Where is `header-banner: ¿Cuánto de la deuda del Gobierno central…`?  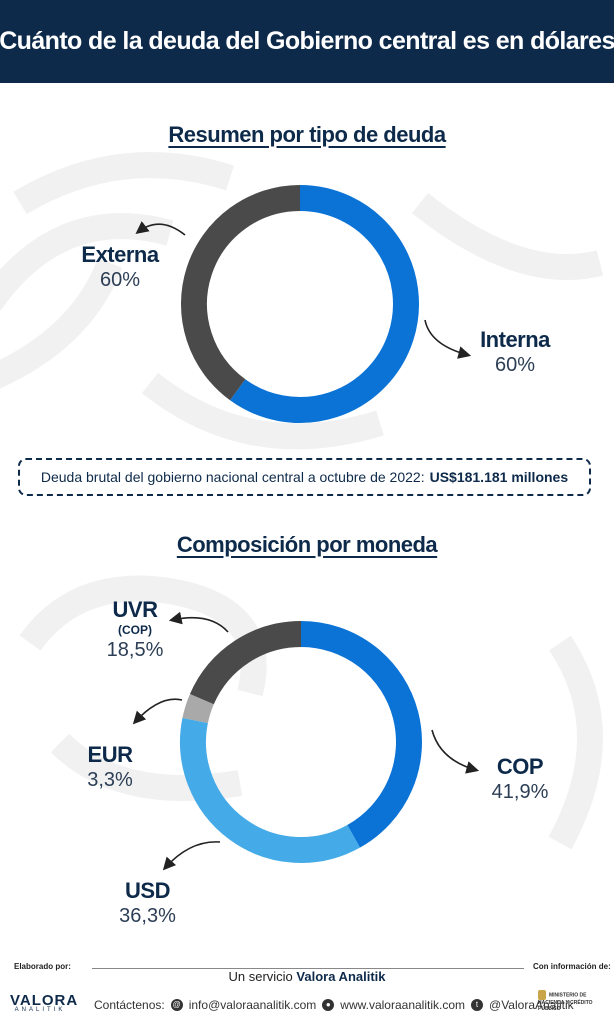 header-banner: ¿Cuánto de la deuda del Gobierno central… is located at coordinates (307, 41).